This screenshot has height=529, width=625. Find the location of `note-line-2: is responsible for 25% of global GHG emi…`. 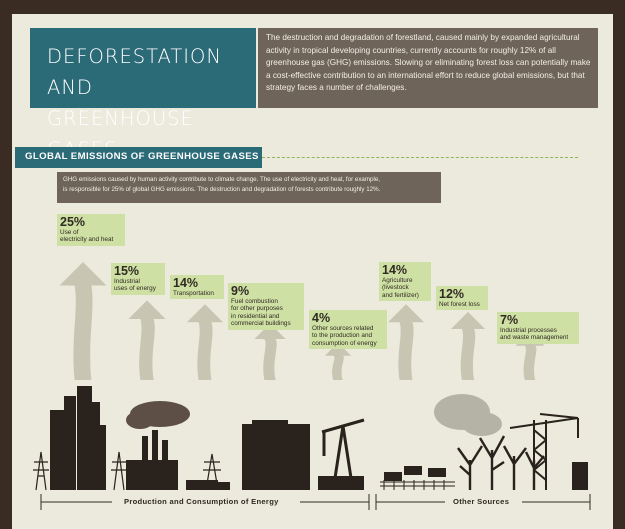

note-line-2: is responsible for 25% of global GHG emi… is located at coordinates (222, 189).